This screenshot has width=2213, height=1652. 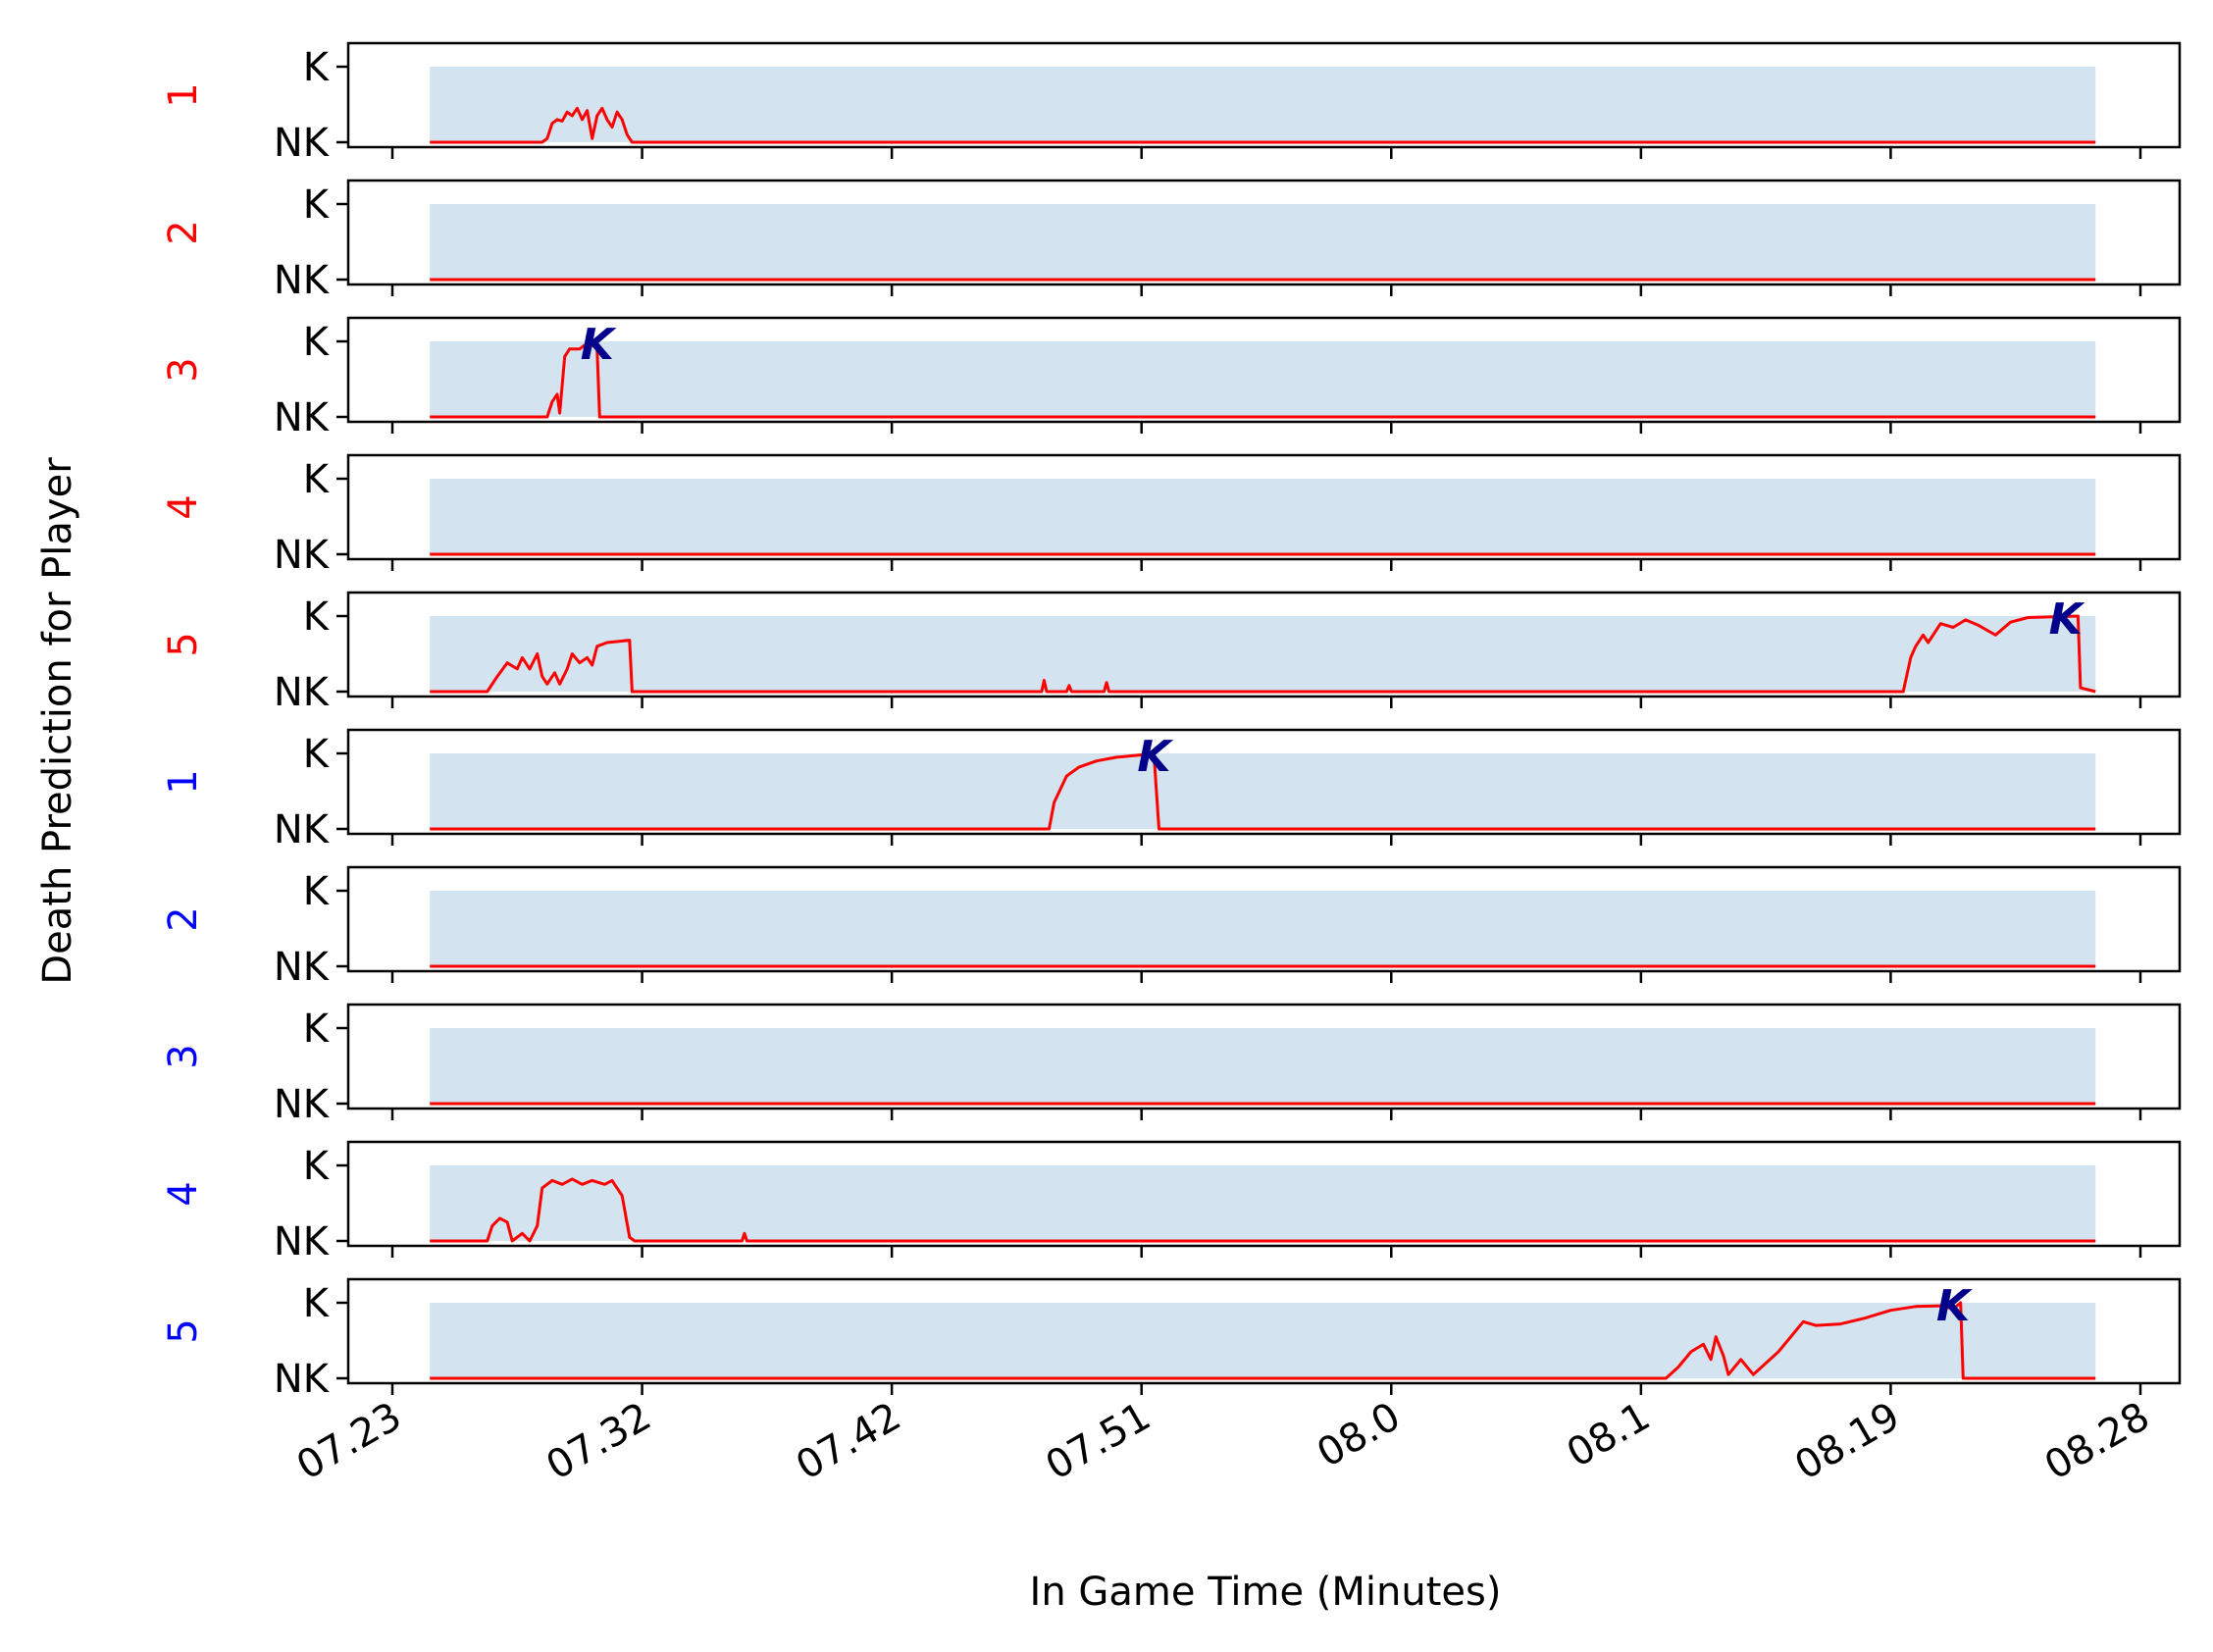 I want to click on panel-red-3: K K NK 3, so click(x=1171, y=378).